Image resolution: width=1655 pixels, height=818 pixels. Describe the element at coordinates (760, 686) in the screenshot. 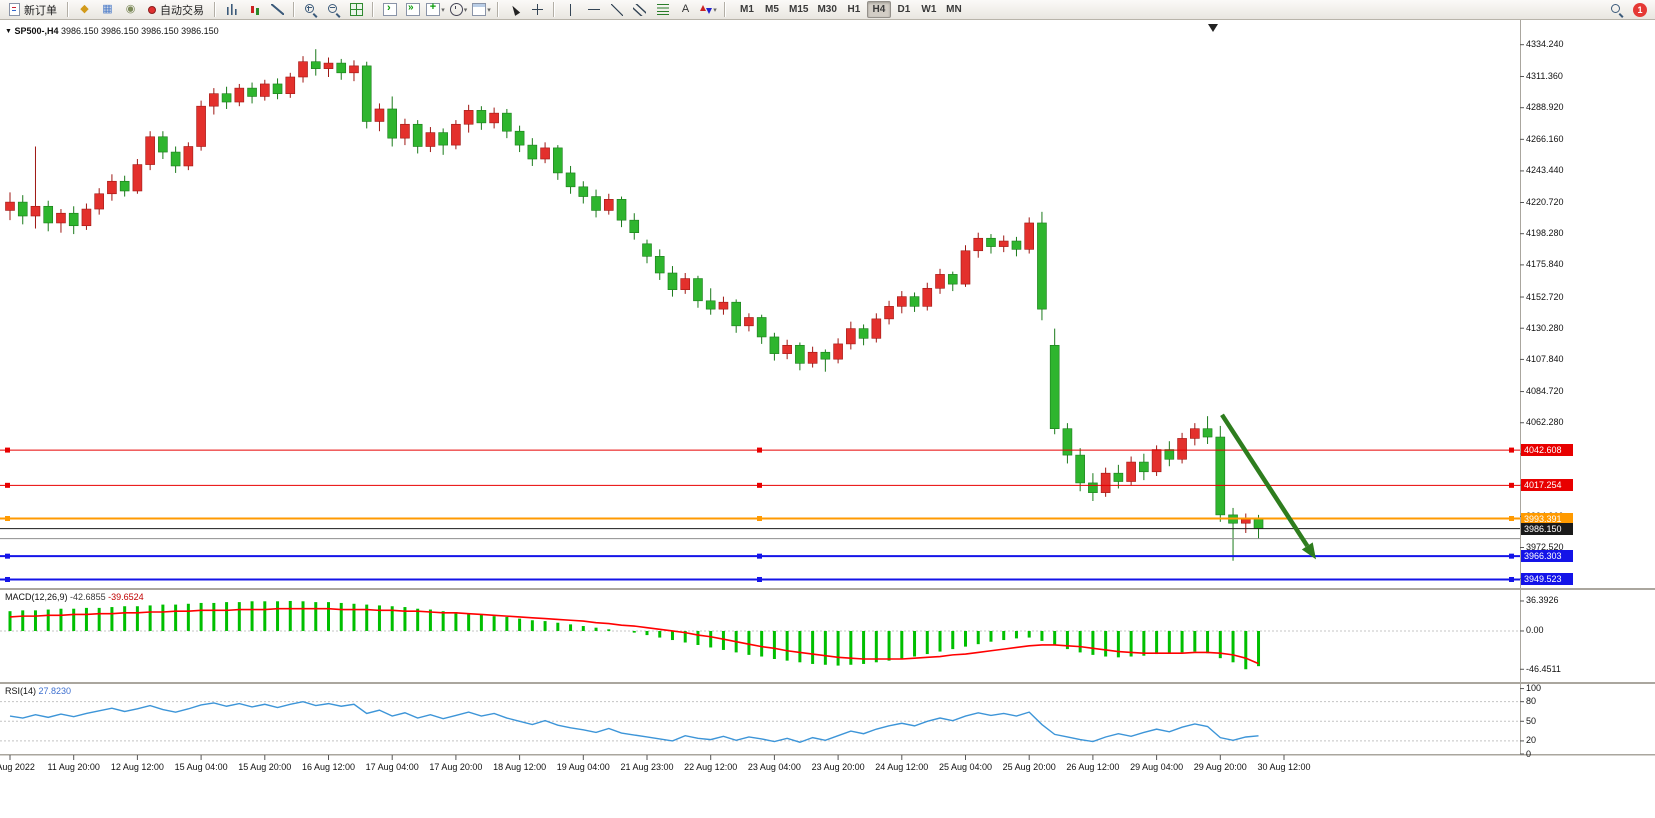

I see `indicator-levels` at that location.